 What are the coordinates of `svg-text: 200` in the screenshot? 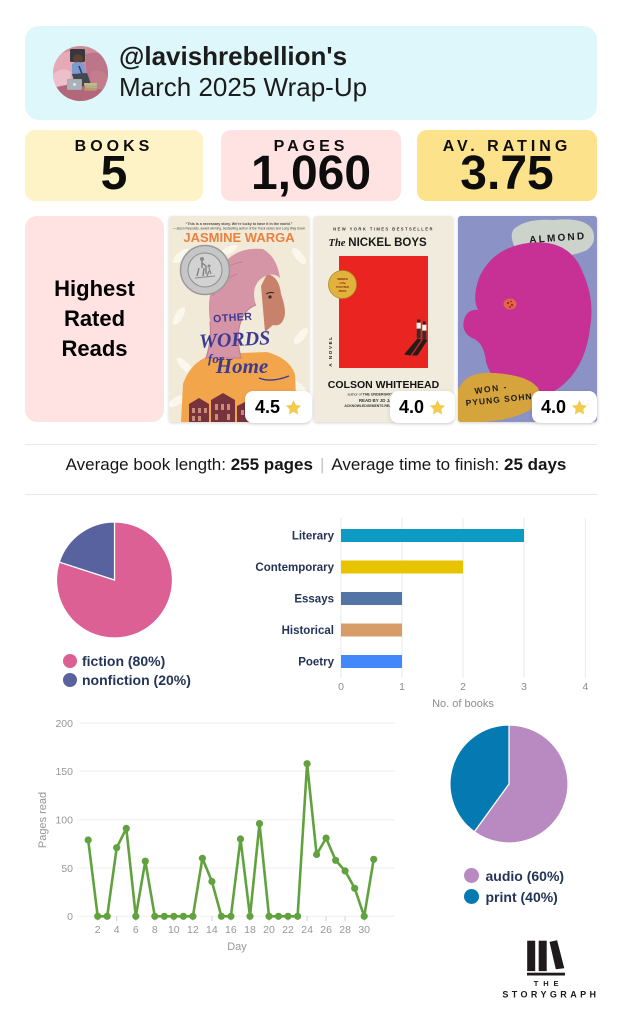 It's located at (64, 724).